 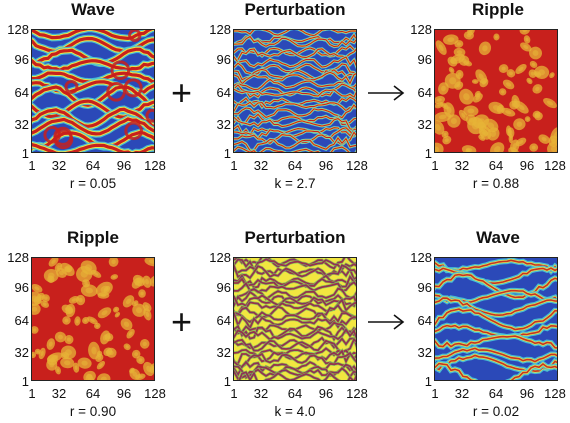 What do you see at coordinates (93, 183) in the screenshot?
I see `parameter-label: r = 0.05` at bounding box center [93, 183].